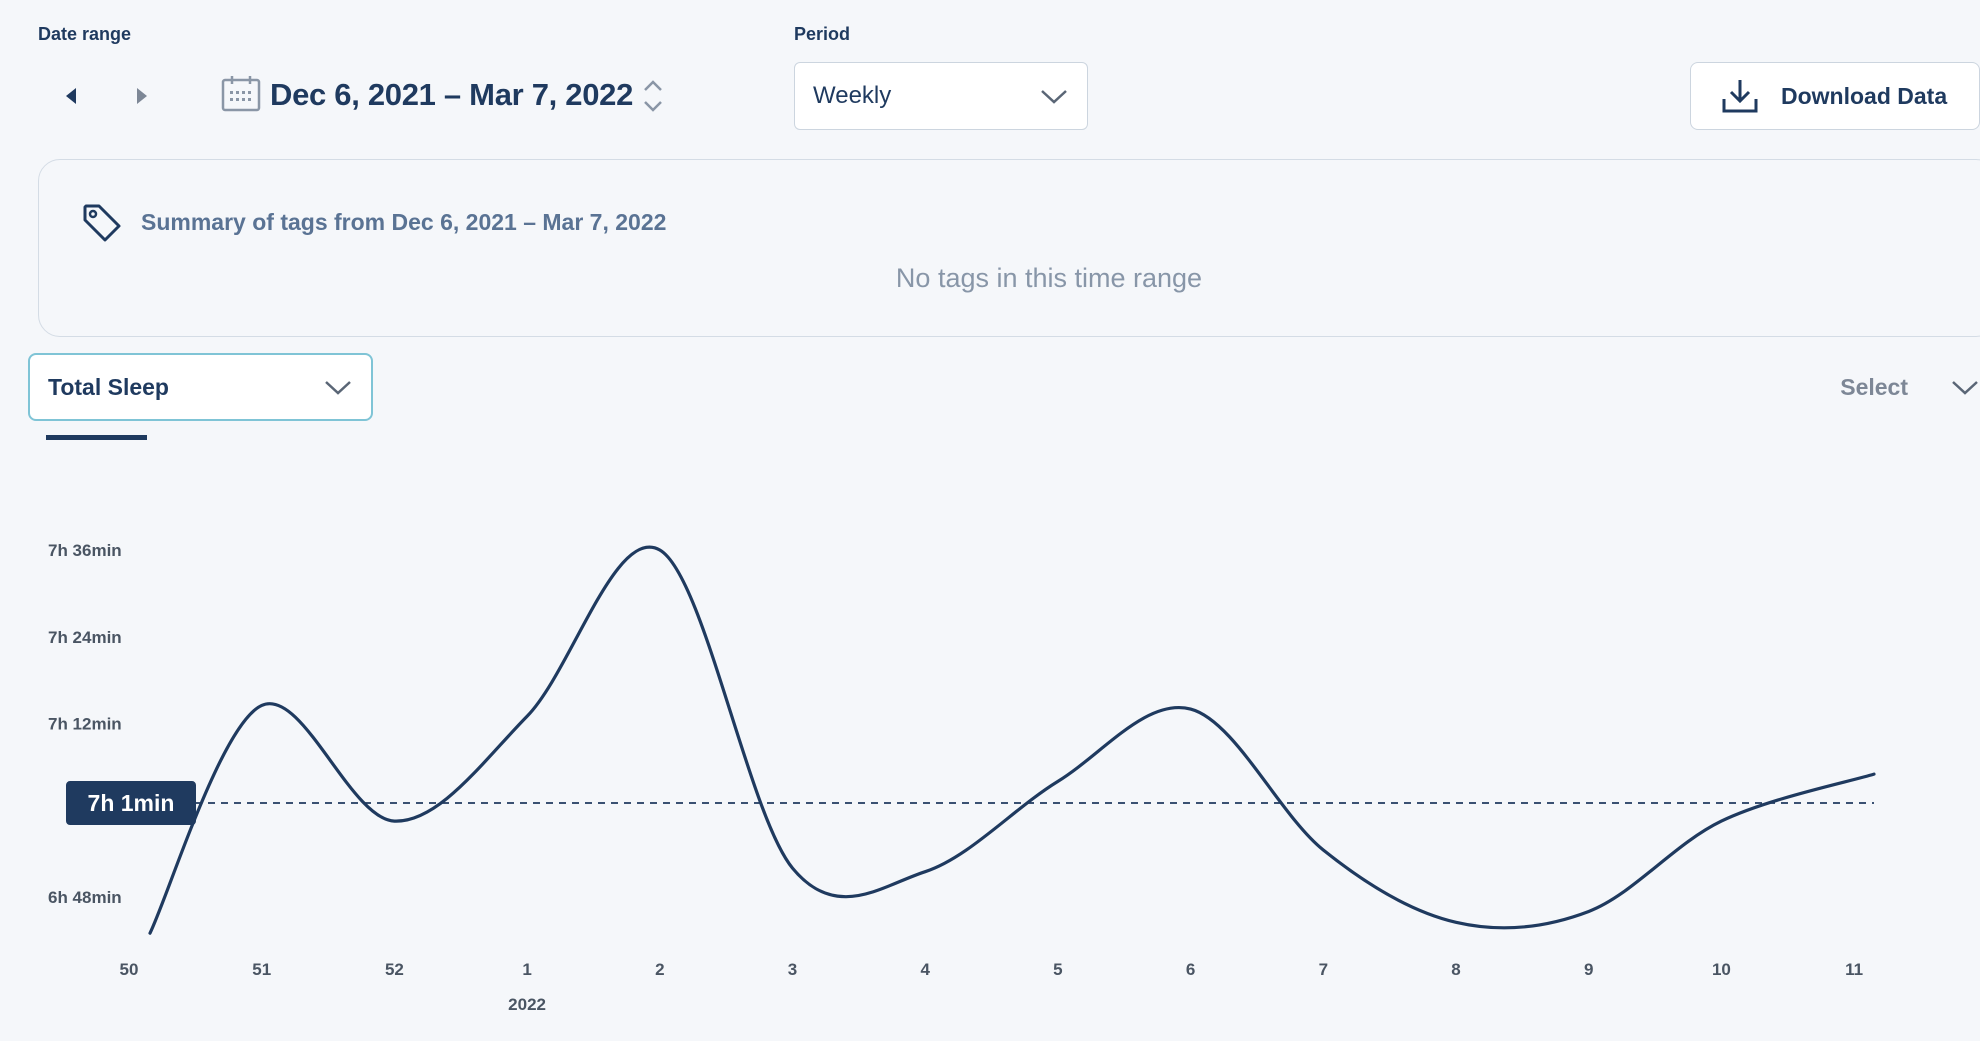 The width and height of the screenshot is (1980, 1041). What do you see at coordinates (1049, 278) in the screenshot?
I see `summary-empty-text: No tags in this time range` at bounding box center [1049, 278].